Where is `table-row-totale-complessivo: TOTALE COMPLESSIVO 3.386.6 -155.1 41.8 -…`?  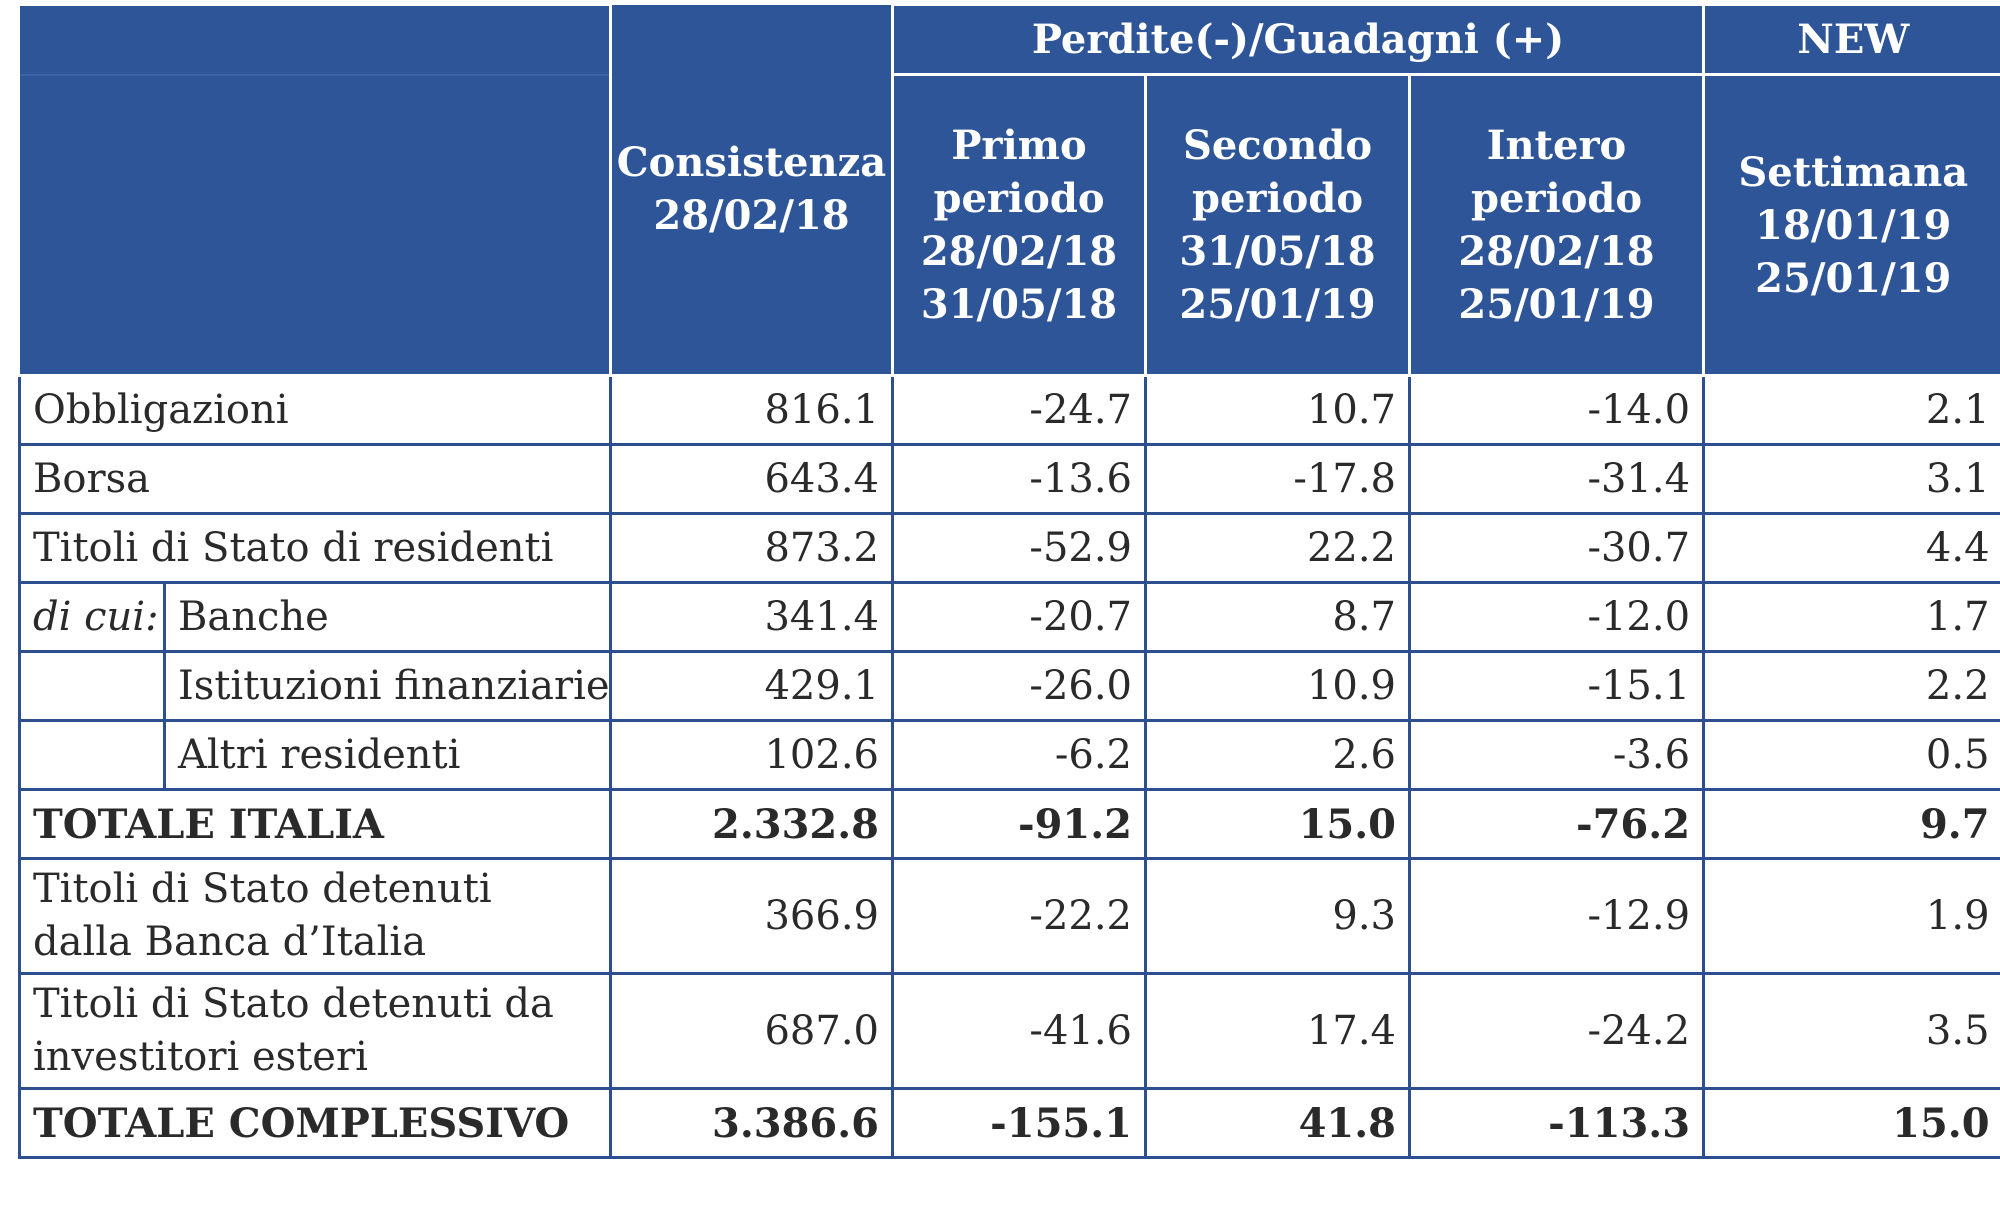
table-row-totale-complessivo: TOTALE COMPLESSIVO 3.386.6 -155.1 41.8 -… is located at coordinates (1009, 1123).